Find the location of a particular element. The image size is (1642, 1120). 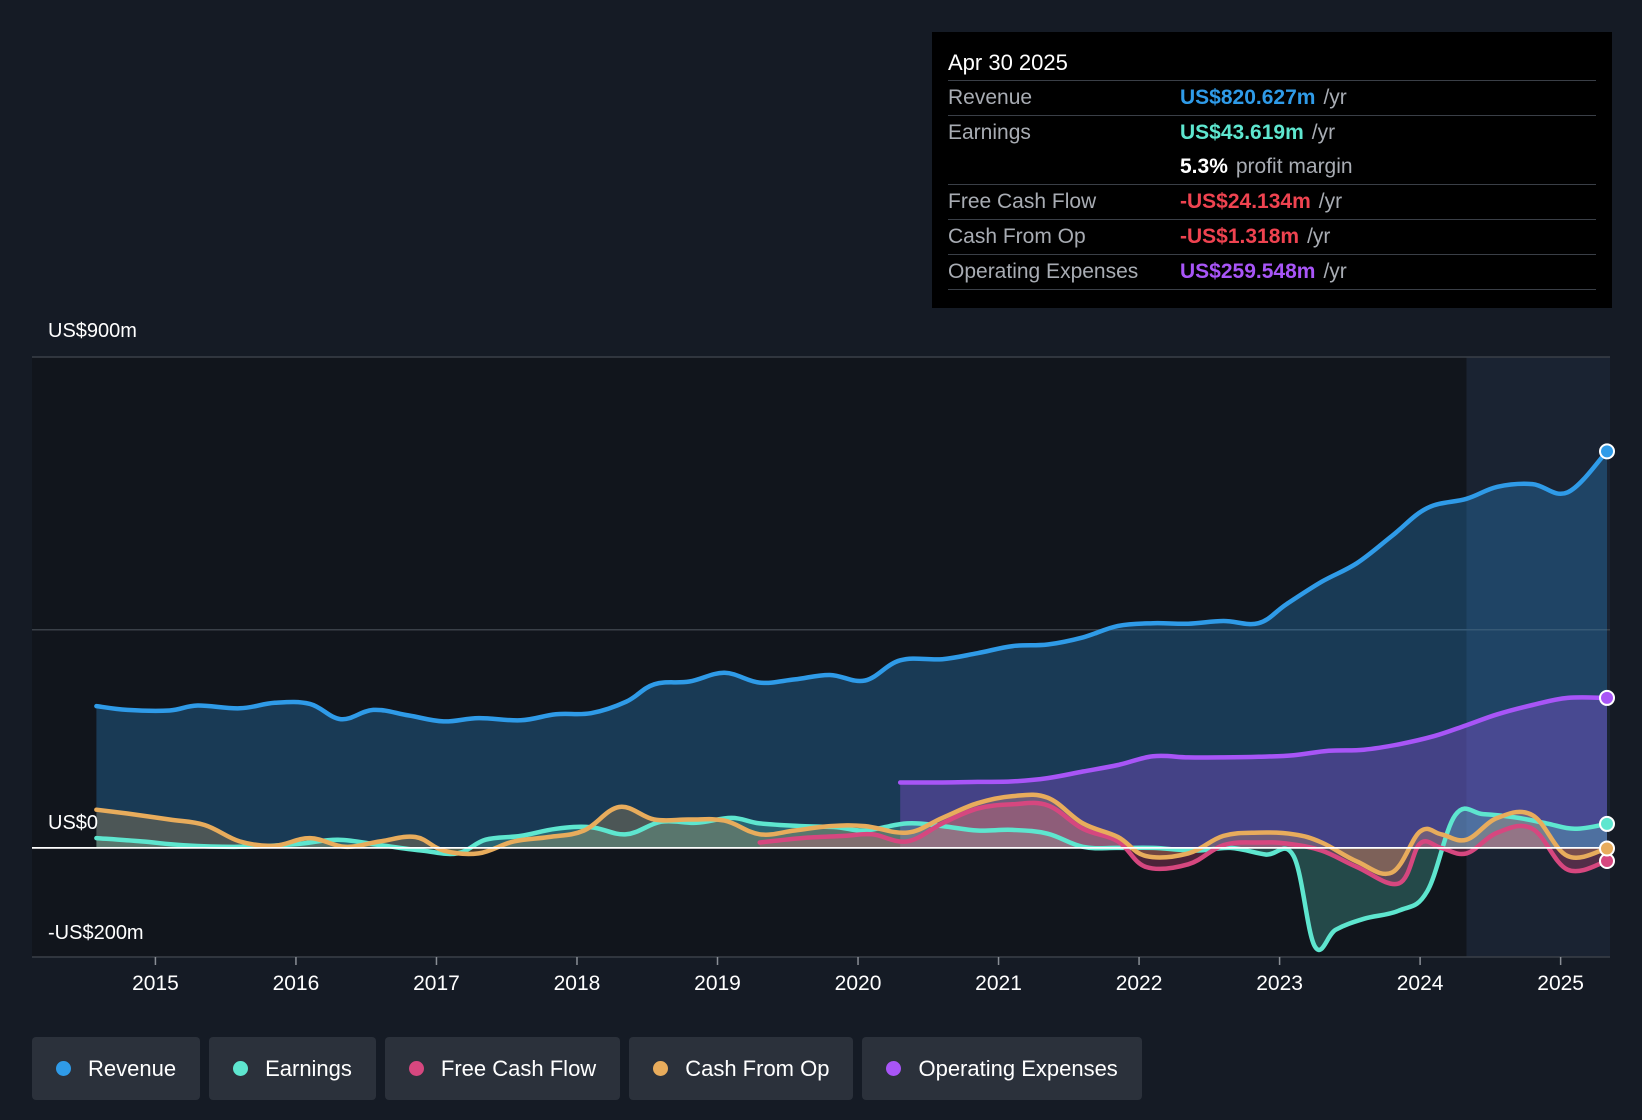

earnings-endpoint is located at coordinates (1607, 823).